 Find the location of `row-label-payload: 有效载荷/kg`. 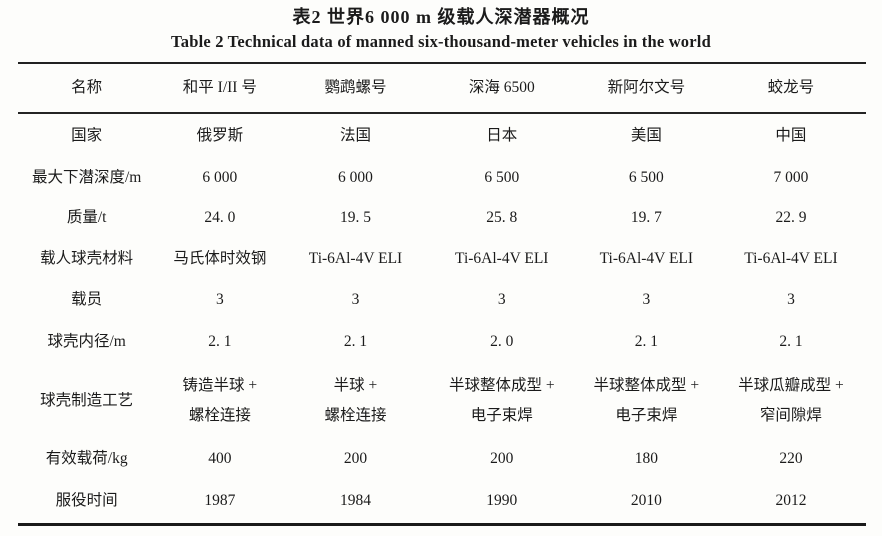

row-label-payload: 有效载荷/kg is located at coordinates (86, 458).